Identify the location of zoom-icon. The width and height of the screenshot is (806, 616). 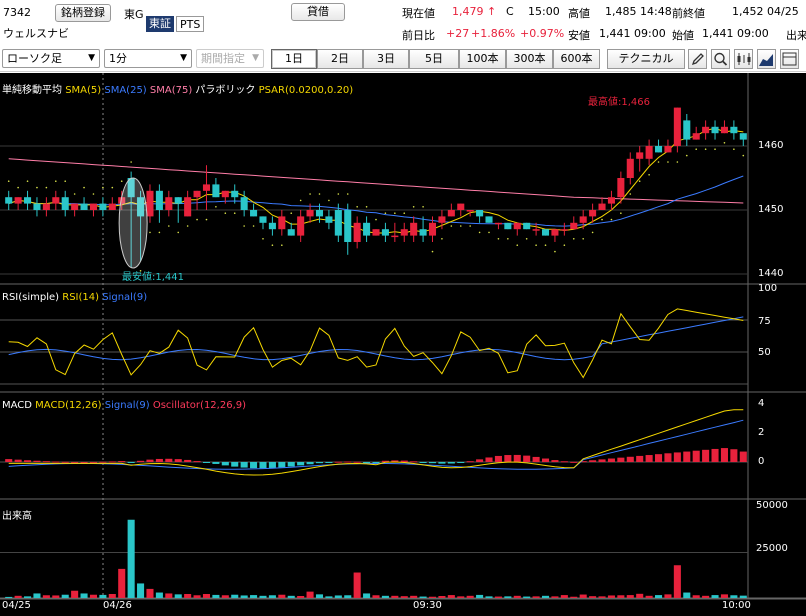
(720, 59).